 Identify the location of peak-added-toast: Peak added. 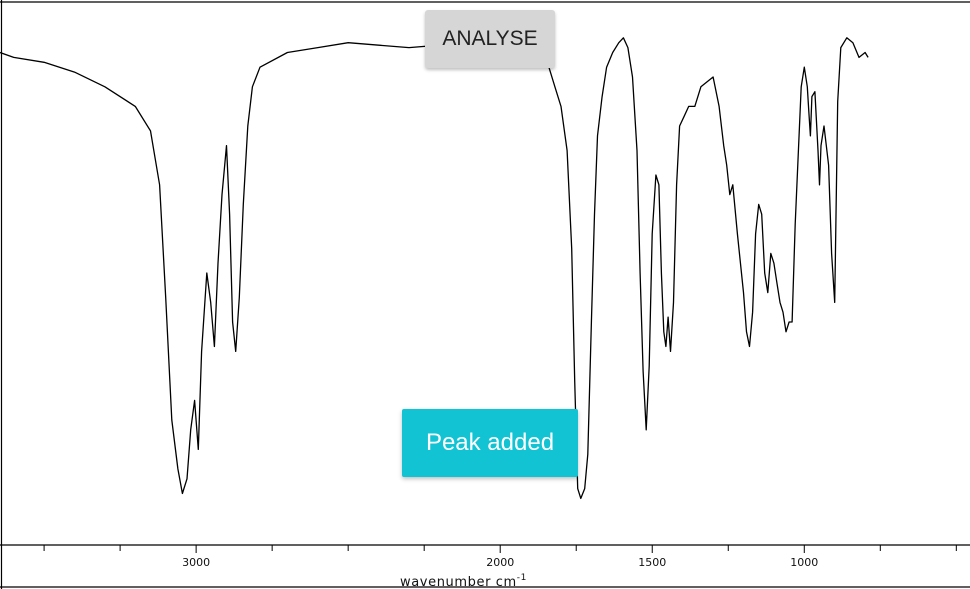
(490, 443).